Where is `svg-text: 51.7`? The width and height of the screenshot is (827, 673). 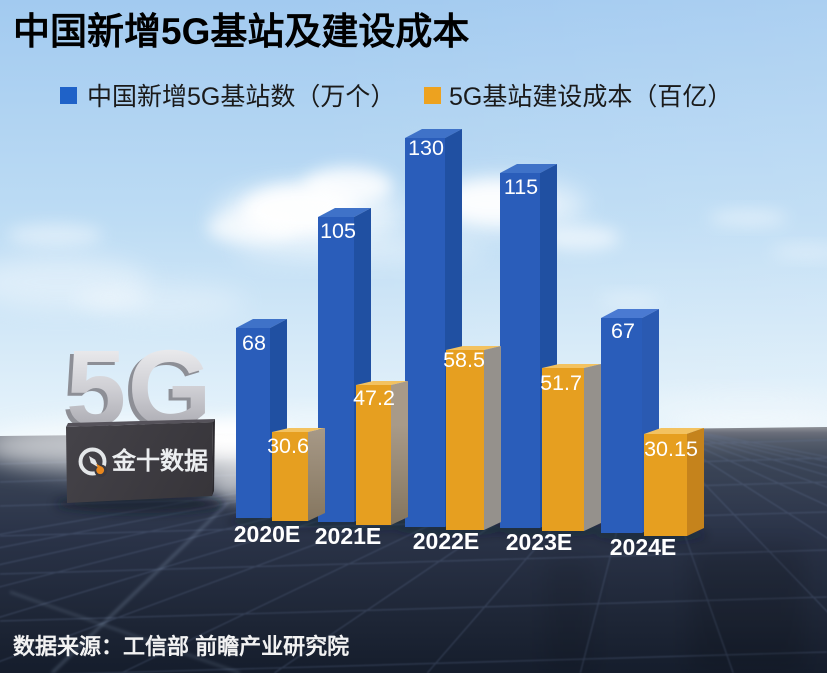
svg-text: 51.7 is located at coordinates (561, 383).